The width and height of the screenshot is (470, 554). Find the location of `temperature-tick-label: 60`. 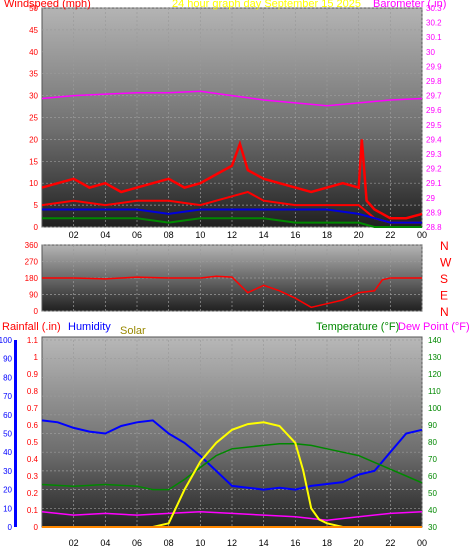

temperature-tick-label: 60 is located at coordinates (432, 476).